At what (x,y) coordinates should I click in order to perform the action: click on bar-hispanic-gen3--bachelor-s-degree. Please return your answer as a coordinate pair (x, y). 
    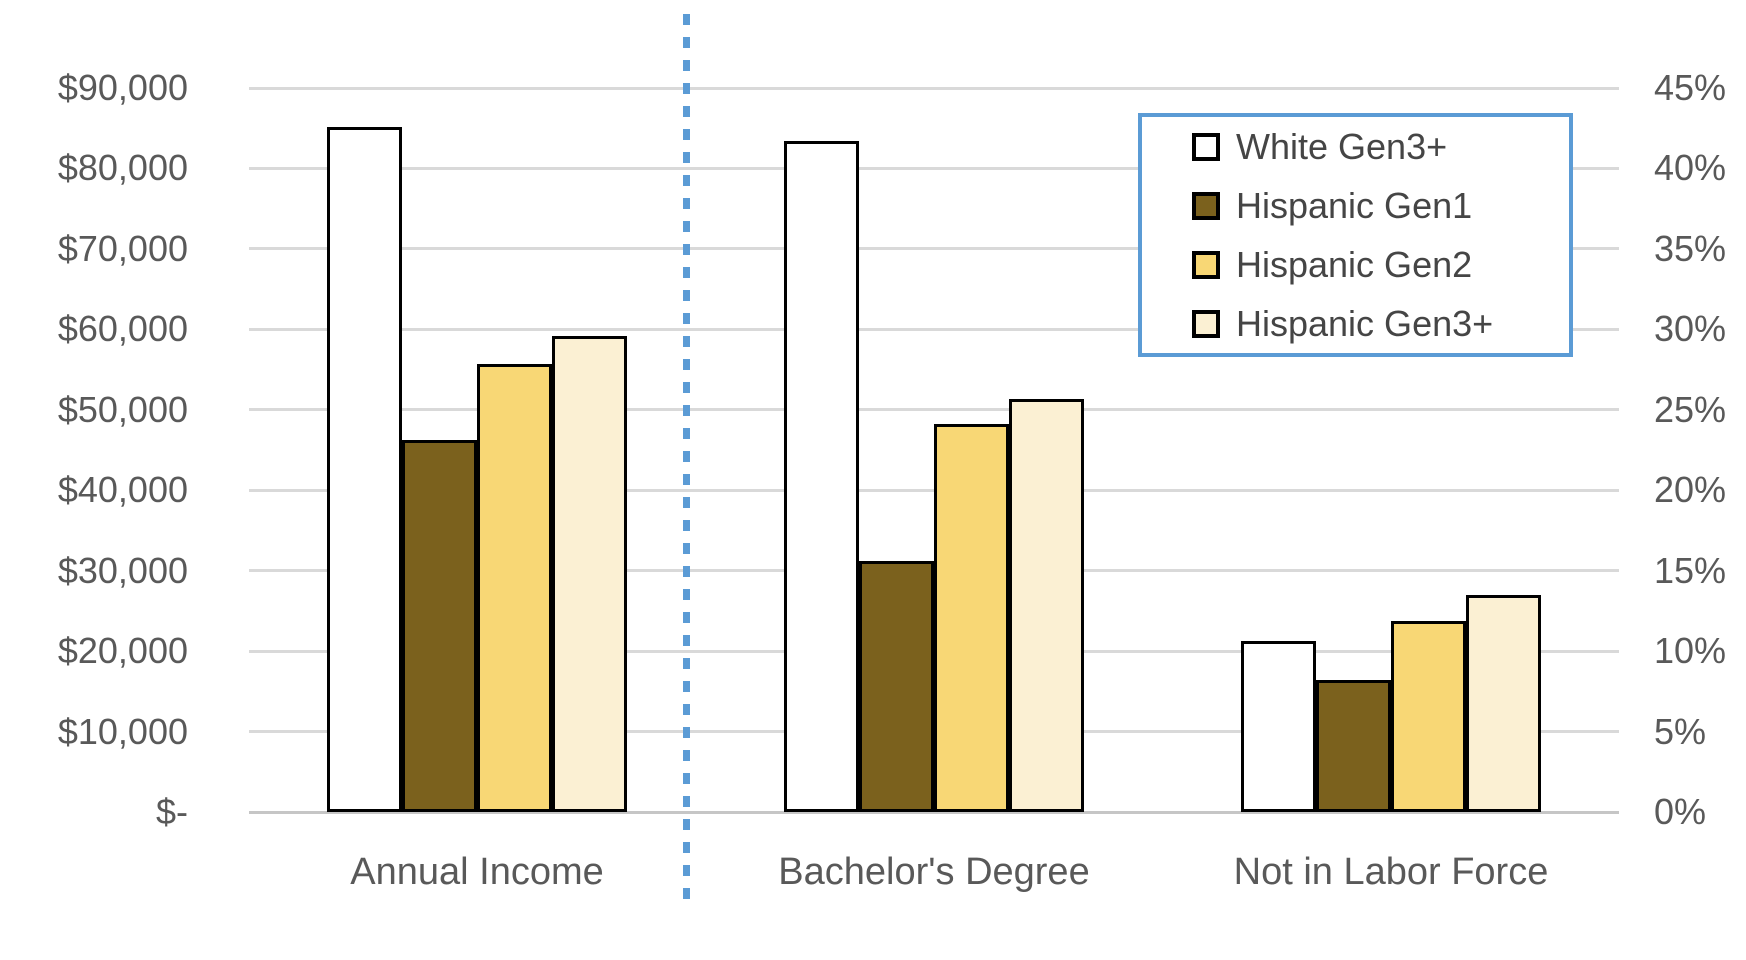
    Looking at the image, I should click on (1046, 605).